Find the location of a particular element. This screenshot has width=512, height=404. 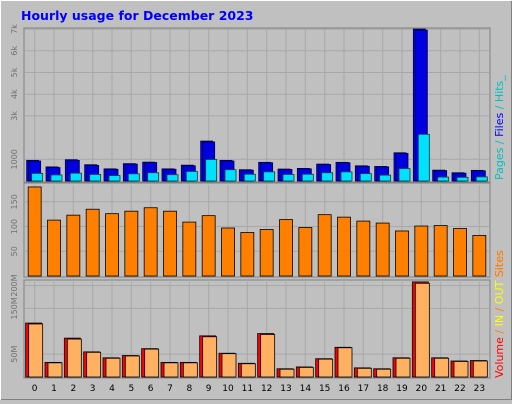

y-tick-panel1-2: 150 is located at coordinates (14, 201).